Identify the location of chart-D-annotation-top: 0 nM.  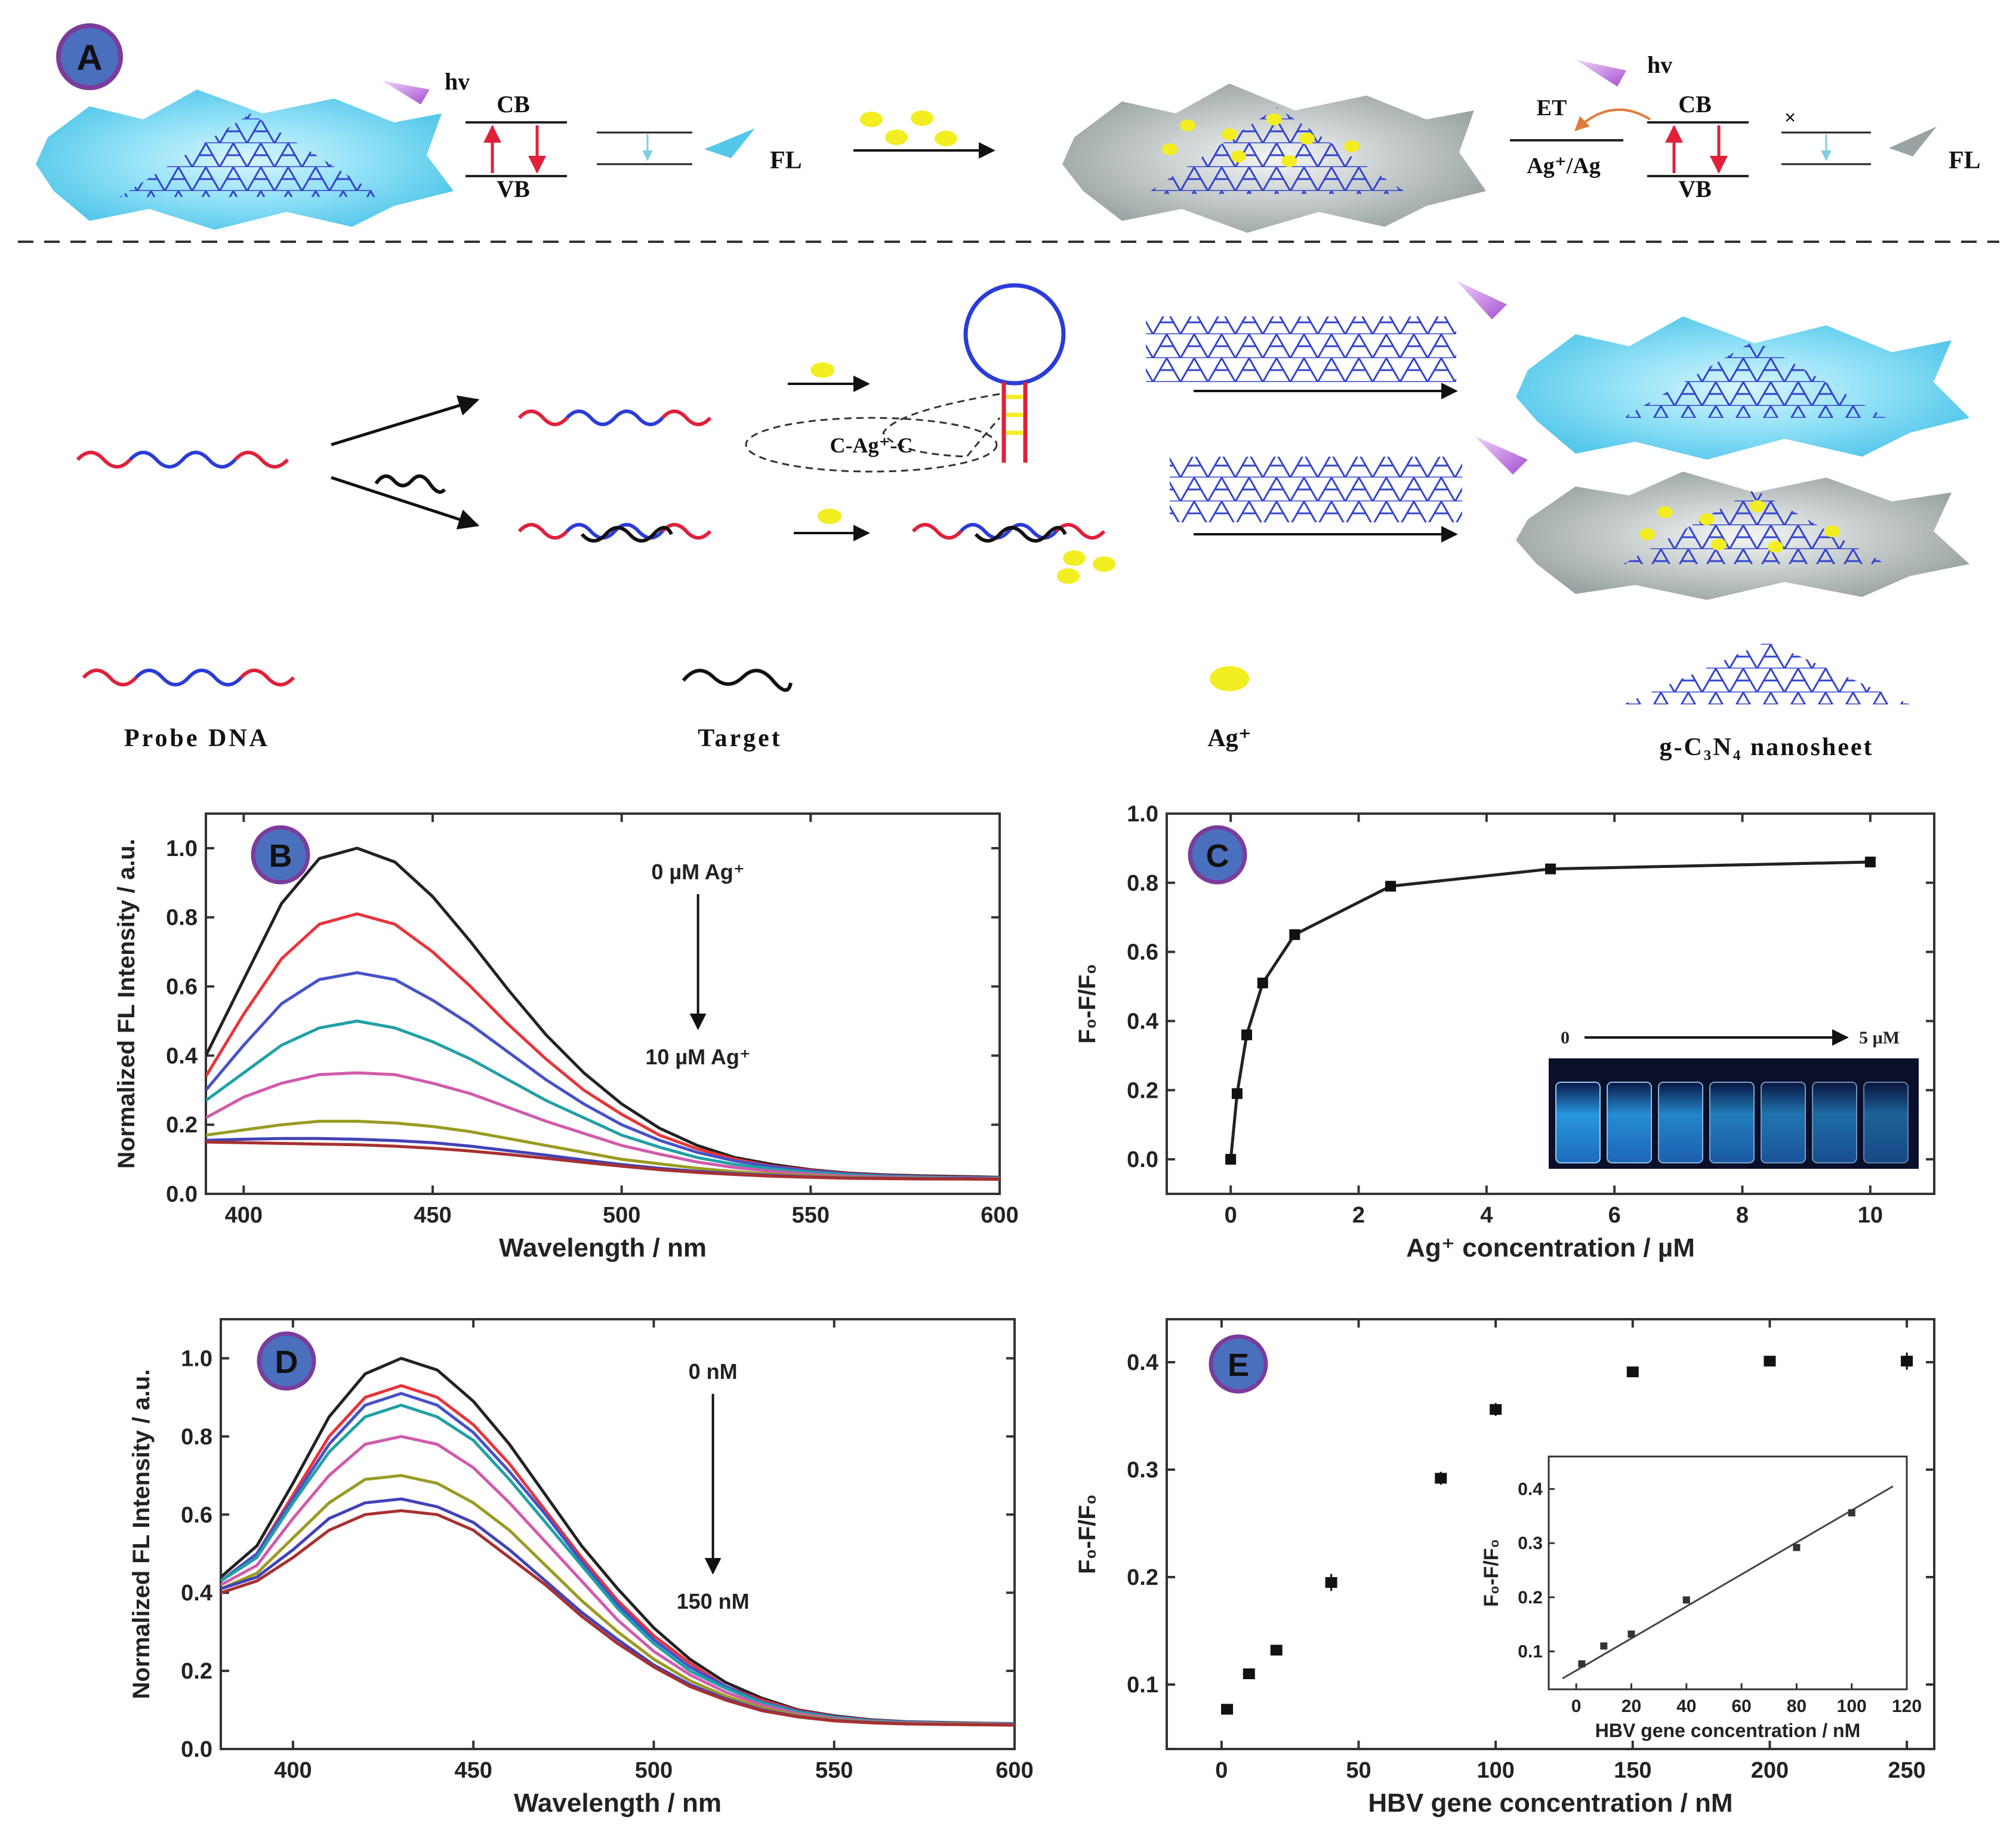
(713, 1371).